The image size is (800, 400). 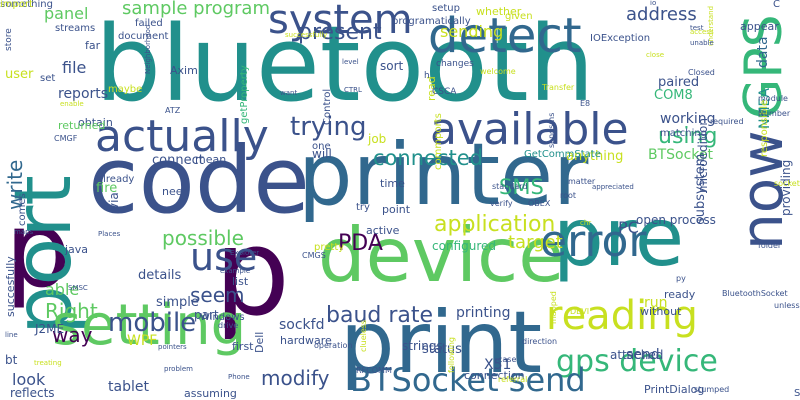 I want to click on word-anything: anything, so click(x=595, y=156).